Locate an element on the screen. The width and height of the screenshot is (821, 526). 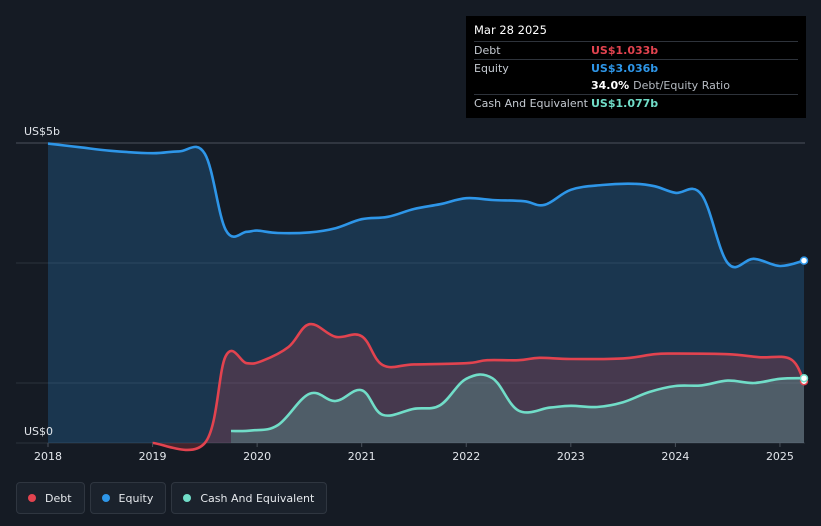
y-axis-bottom-label: US$0 is located at coordinates (38, 431).